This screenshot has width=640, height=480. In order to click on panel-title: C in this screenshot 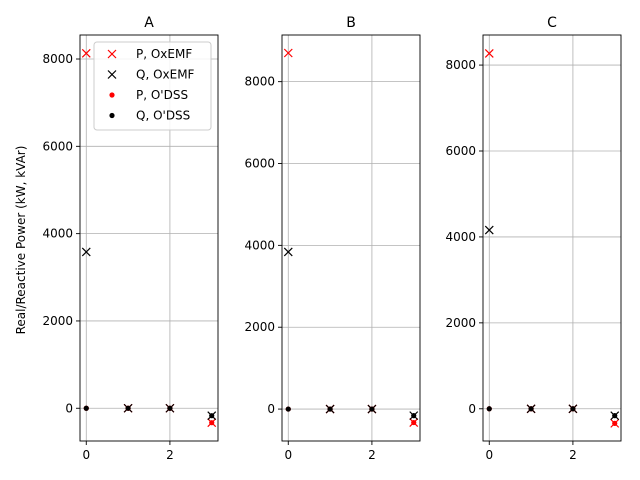, I will do `click(552, 23)`.